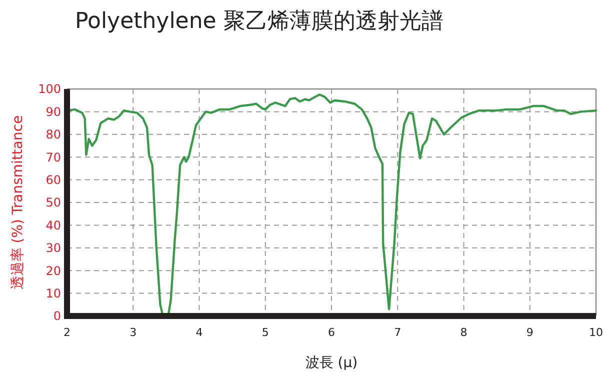 The image size is (606, 379). I want to click on x-tick-label: 2, so click(67, 332).